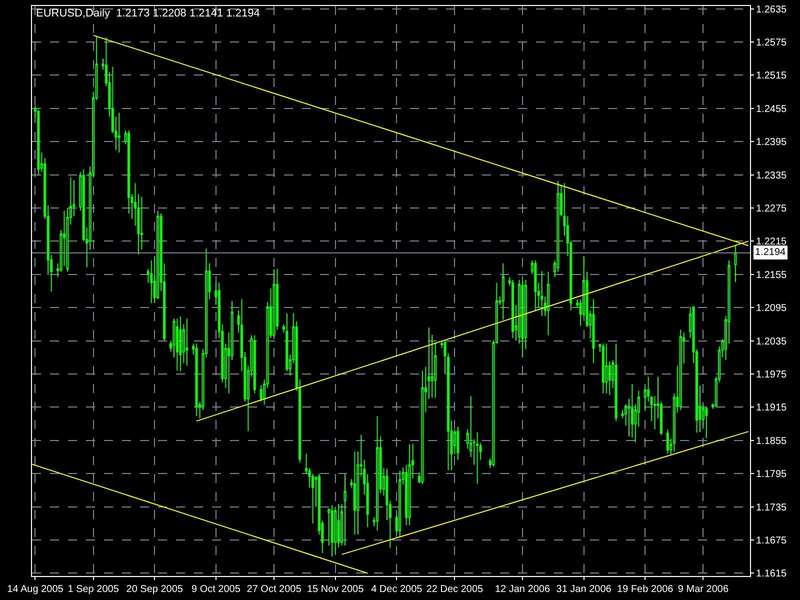 The width and height of the screenshot is (800, 600). Describe the element at coordinates (772, 408) in the screenshot. I see `y-tick-label: 1.1915` at that location.